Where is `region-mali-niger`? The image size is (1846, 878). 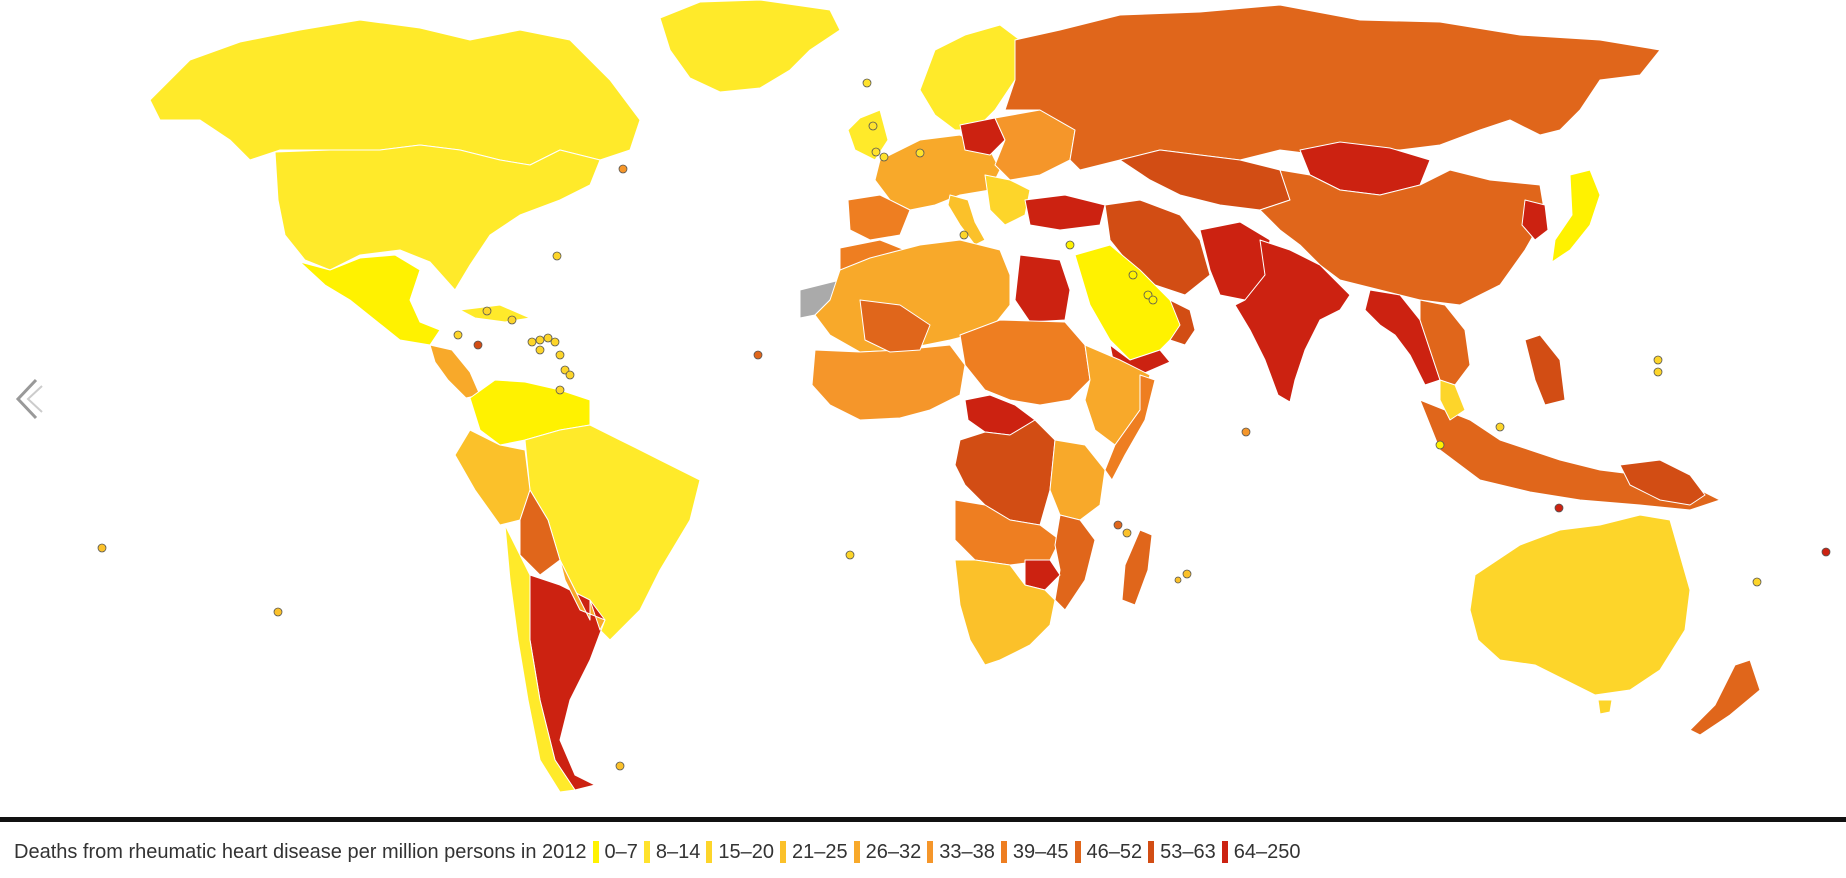 region-mali-niger is located at coordinates (895, 326).